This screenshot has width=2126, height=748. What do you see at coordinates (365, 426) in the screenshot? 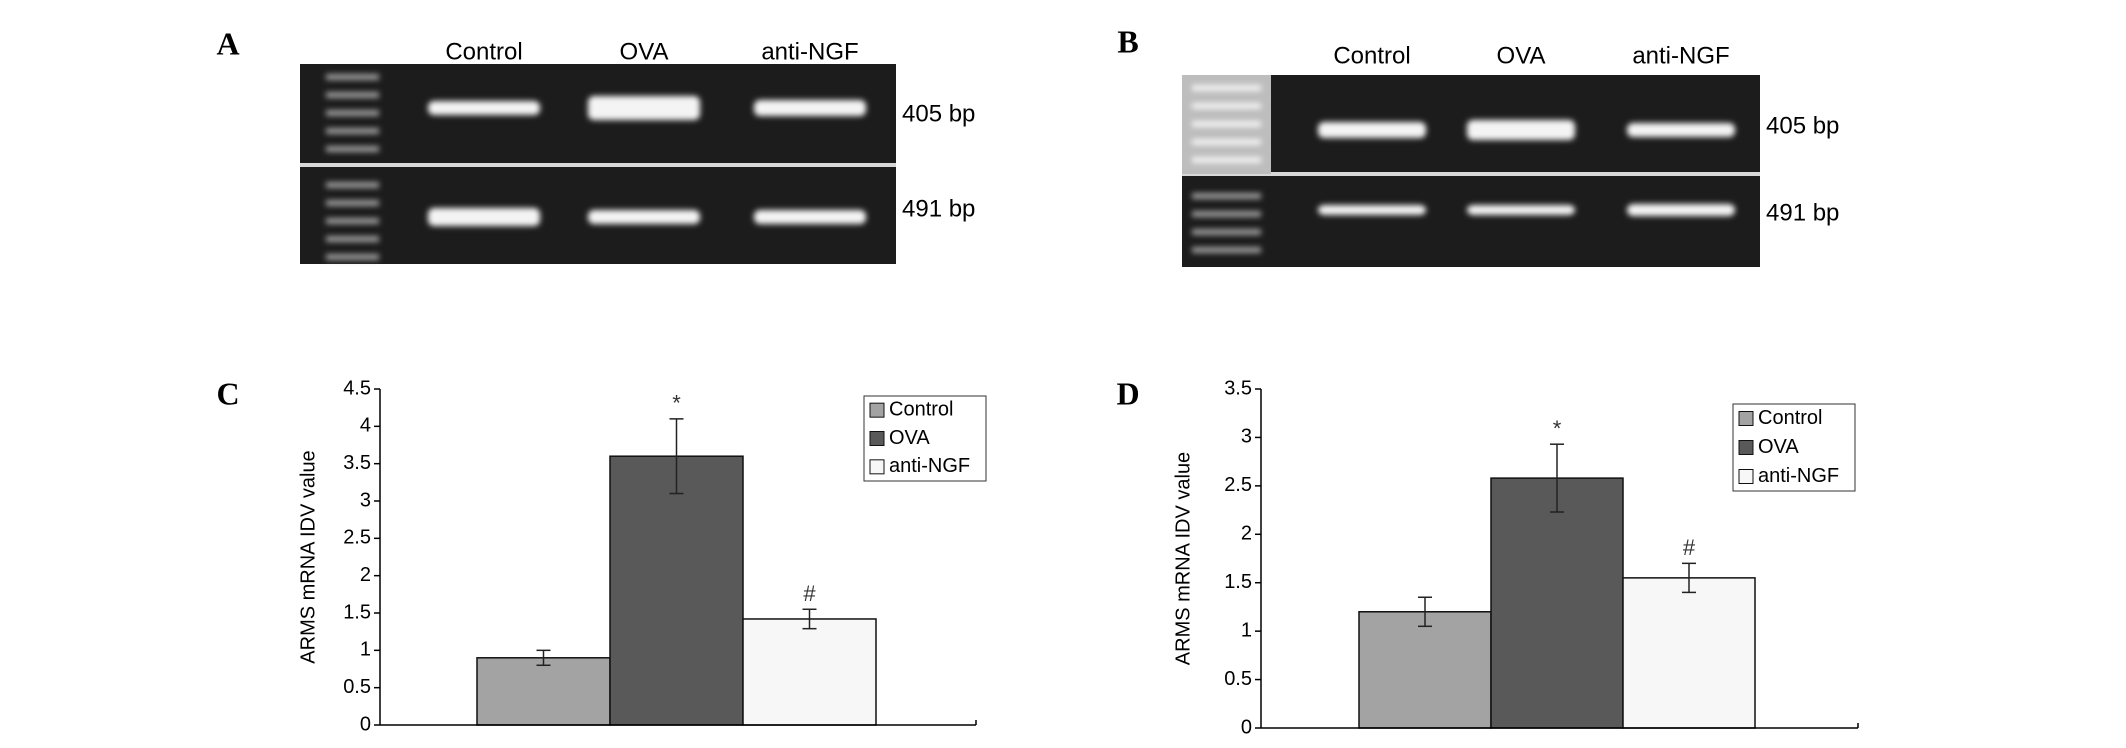
I see `y-tick-label: 4` at bounding box center [365, 426].